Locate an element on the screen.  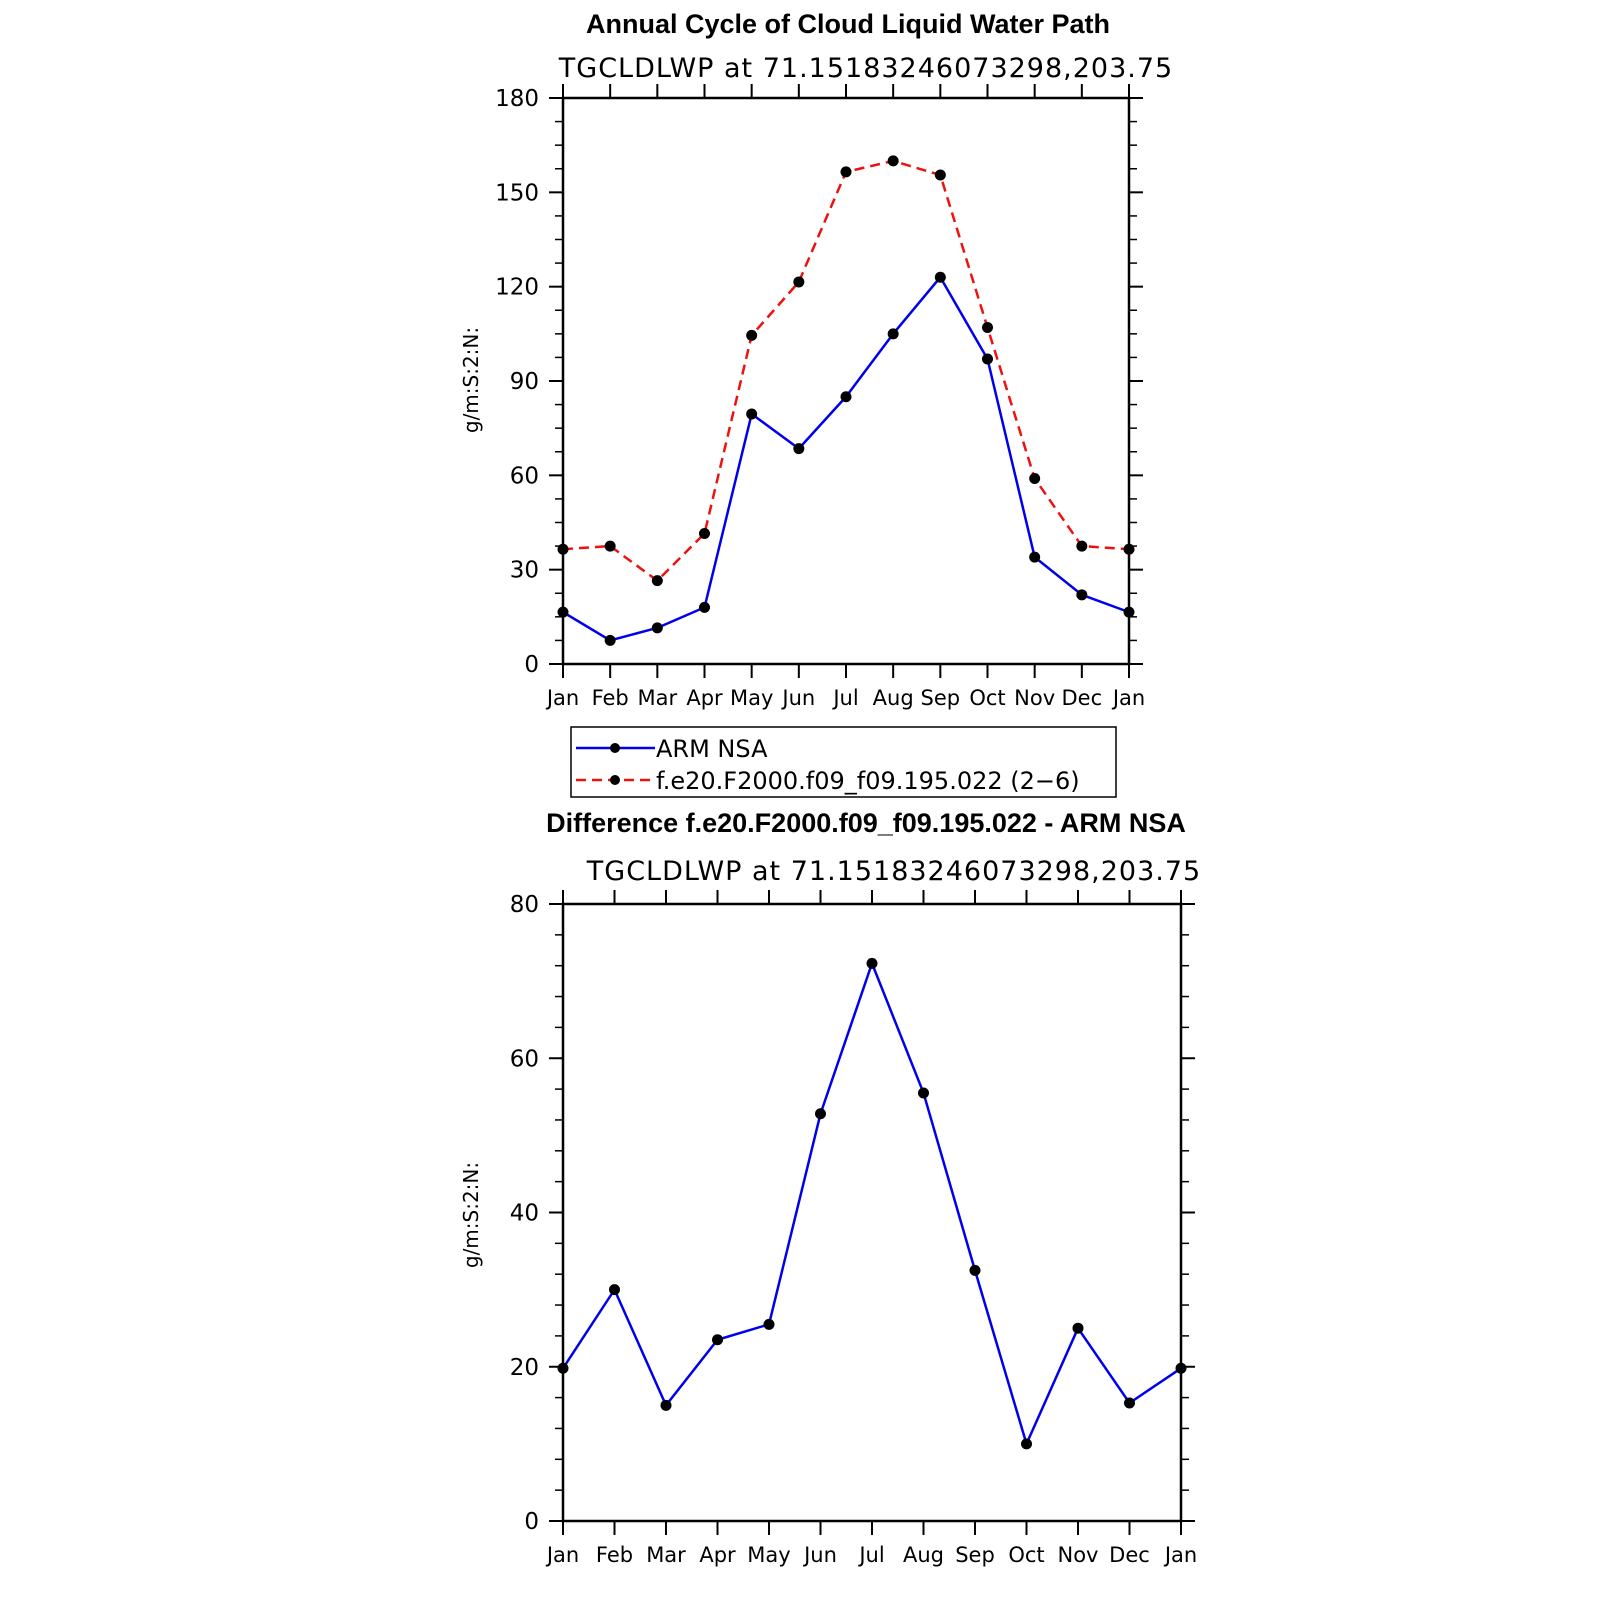
y-tick-label: 150 is located at coordinates (517, 193).